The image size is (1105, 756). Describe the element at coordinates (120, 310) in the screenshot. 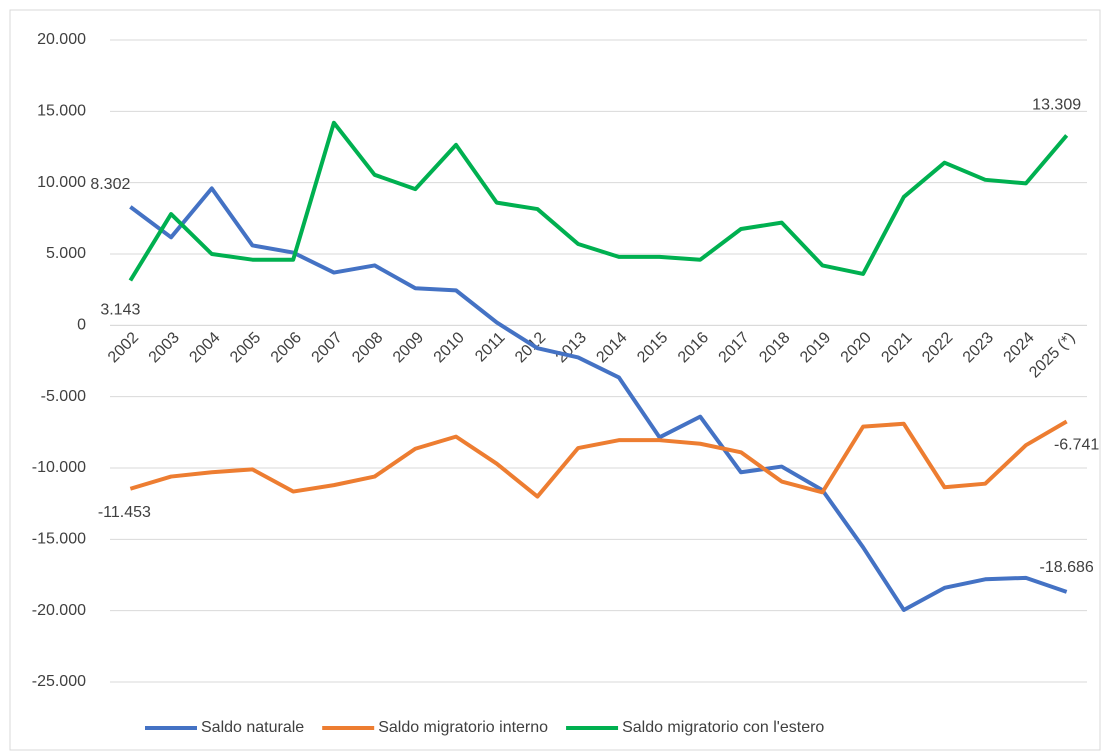

I see `data-label: 3.143` at that location.